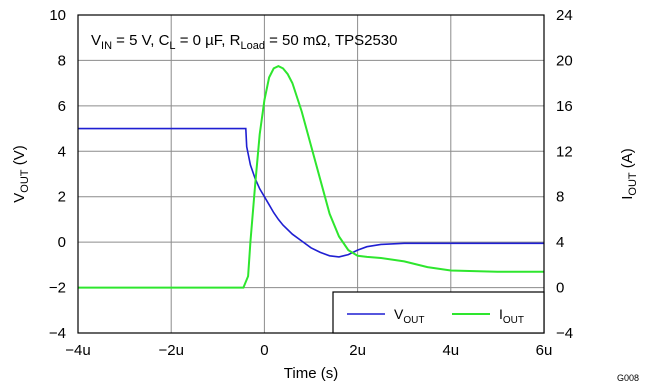  Describe the element at coordinates (62, 242) in the screenshot. I see `y-left-tick-label: 0` at that location.